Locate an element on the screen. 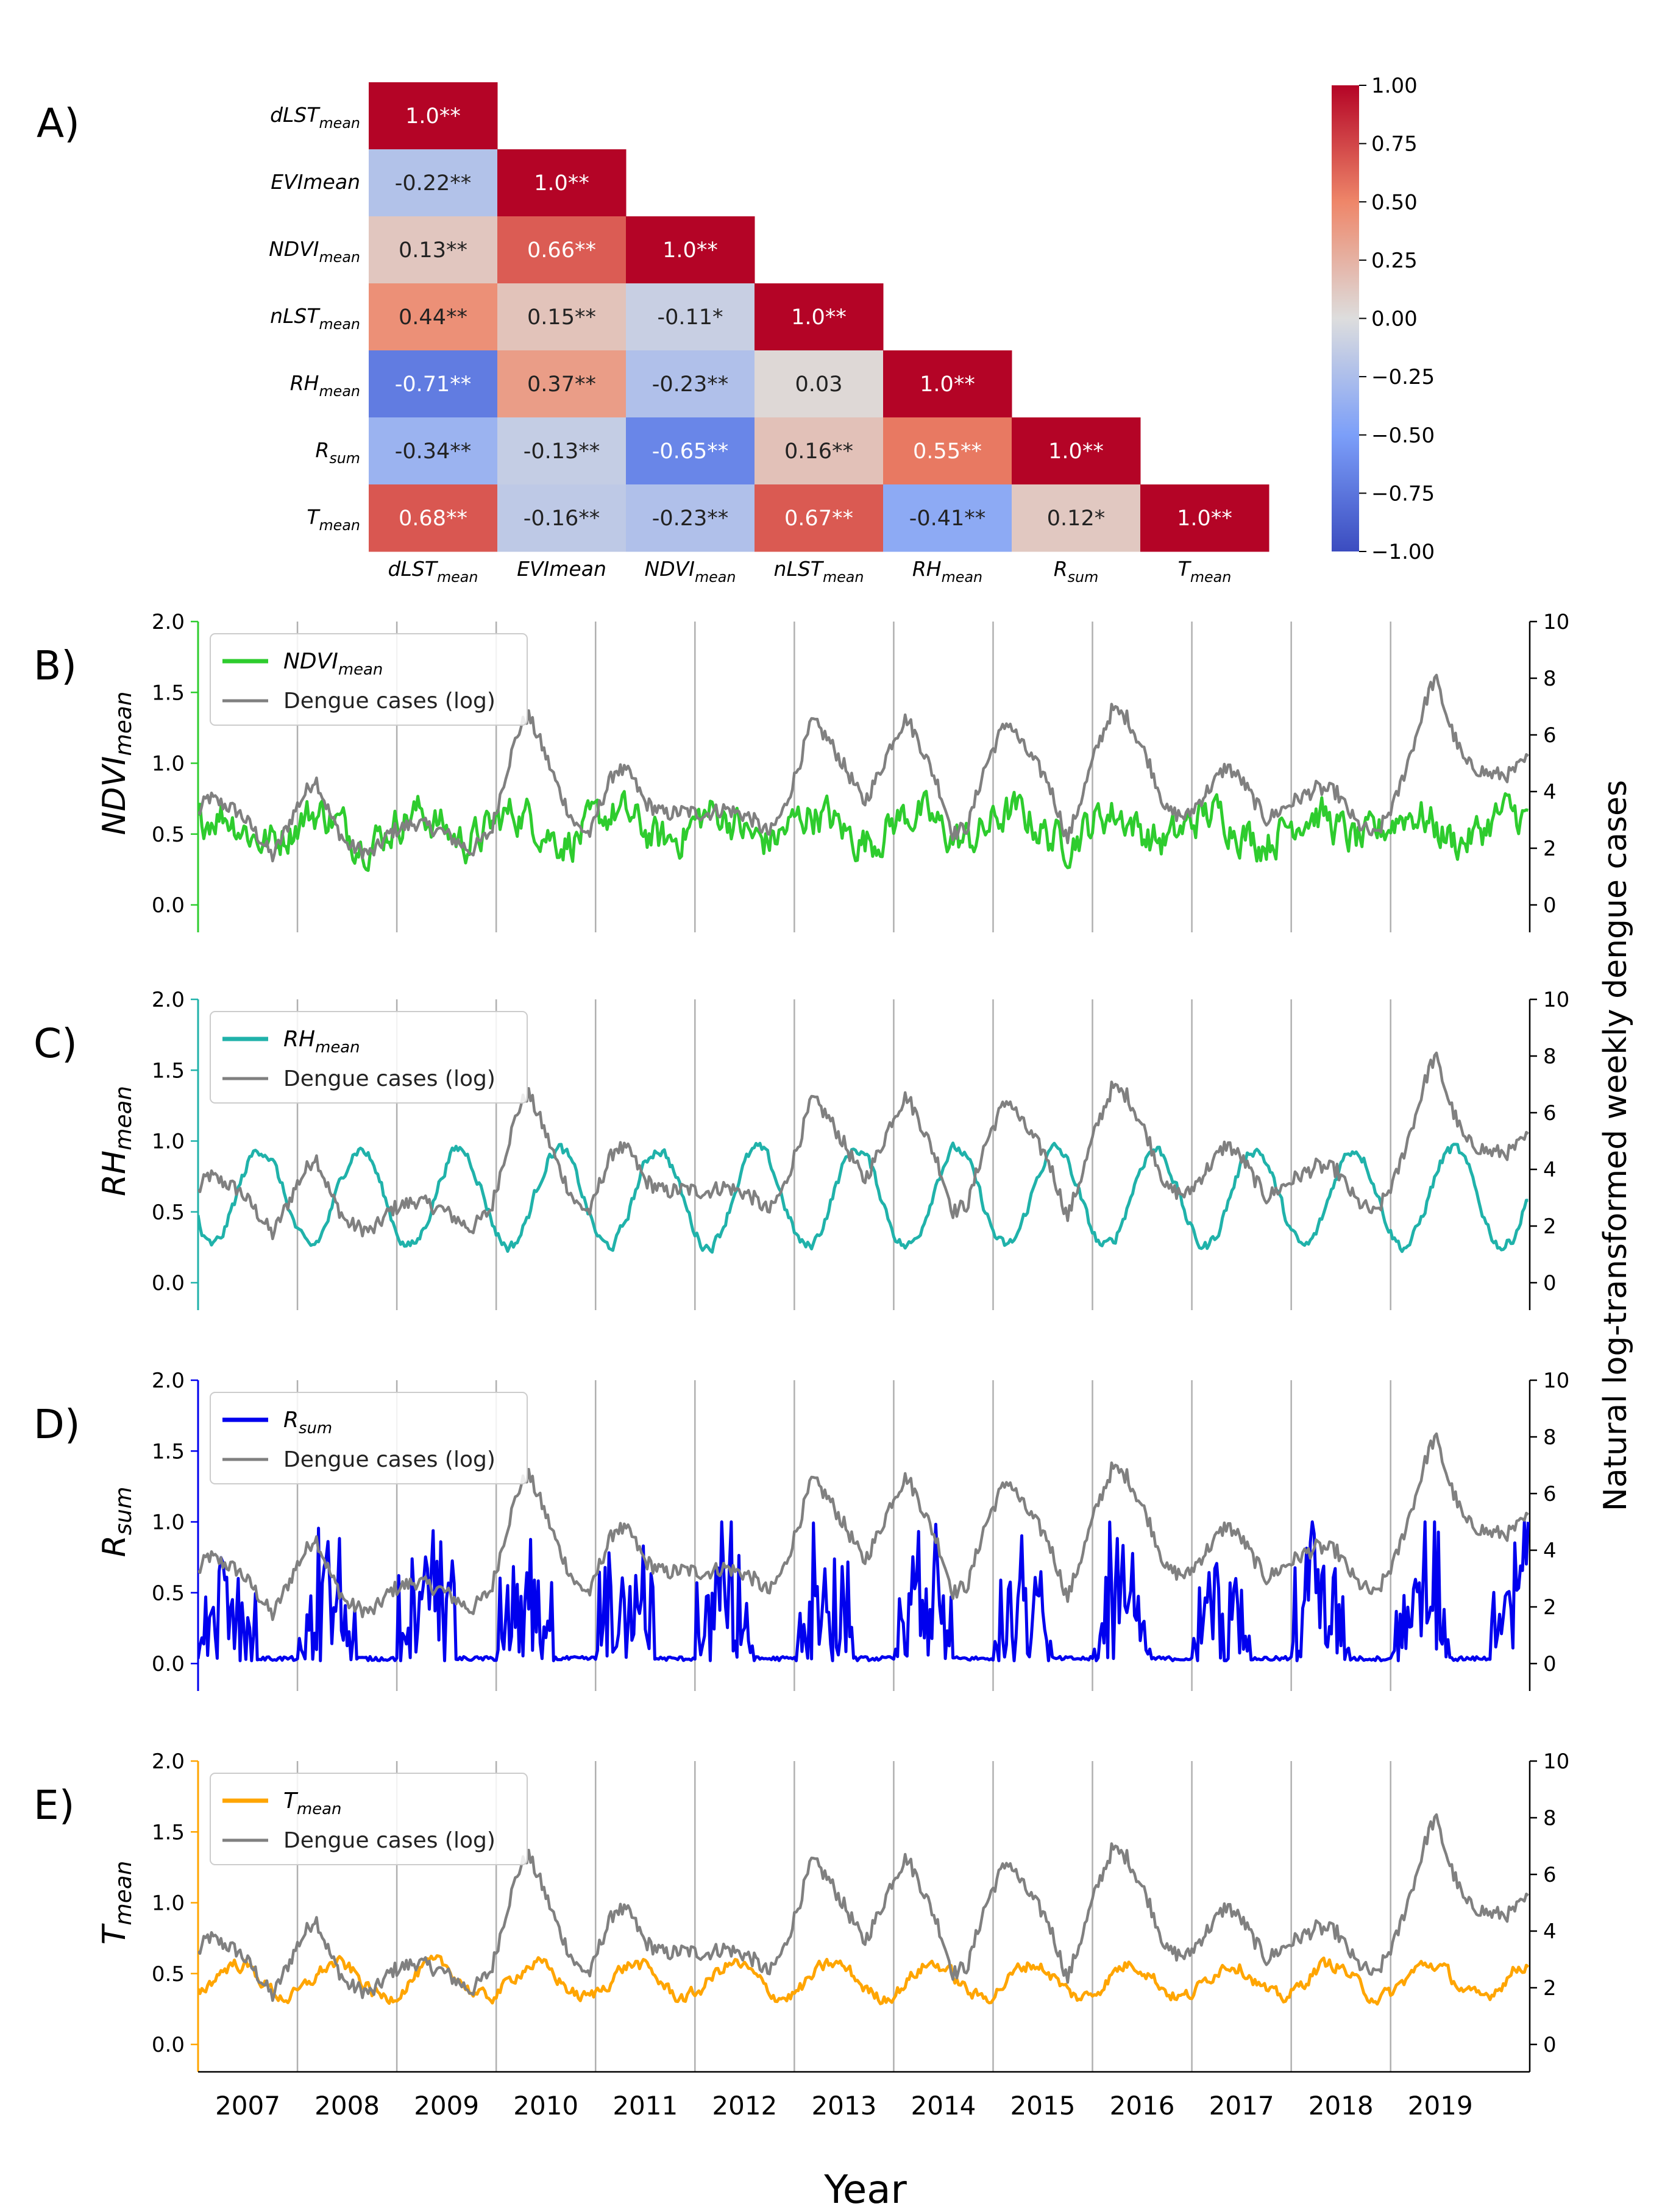  heatmap-cell-label: 0.55** is located at coordinates (947, 451).